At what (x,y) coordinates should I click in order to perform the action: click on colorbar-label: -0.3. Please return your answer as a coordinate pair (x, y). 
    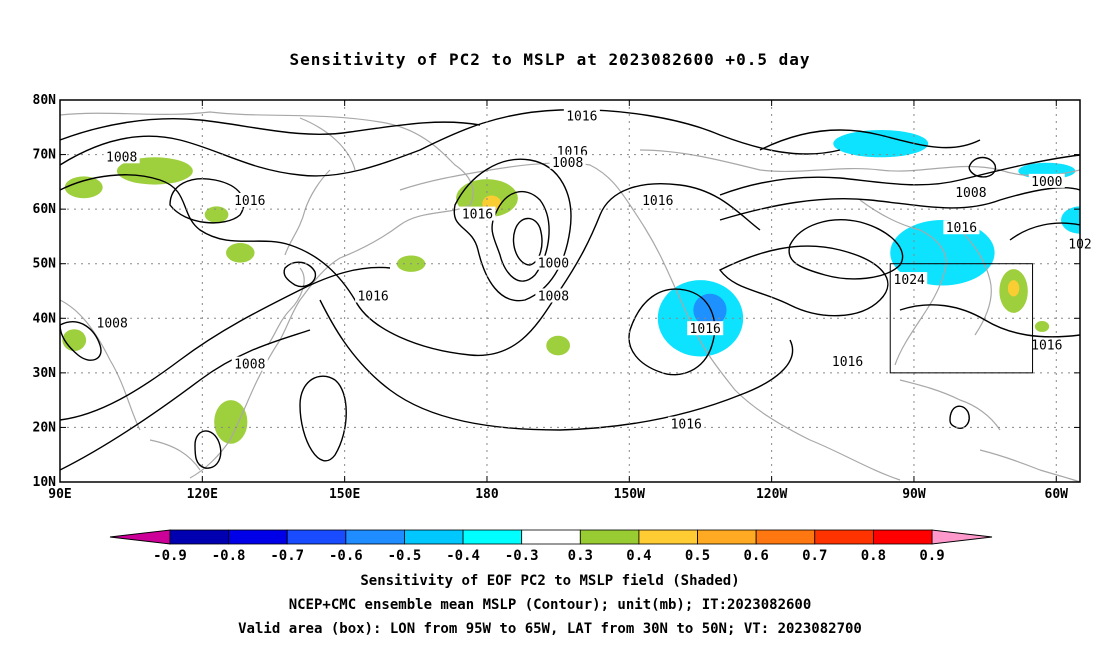
    Looking at the image, I should click on (522, 556).